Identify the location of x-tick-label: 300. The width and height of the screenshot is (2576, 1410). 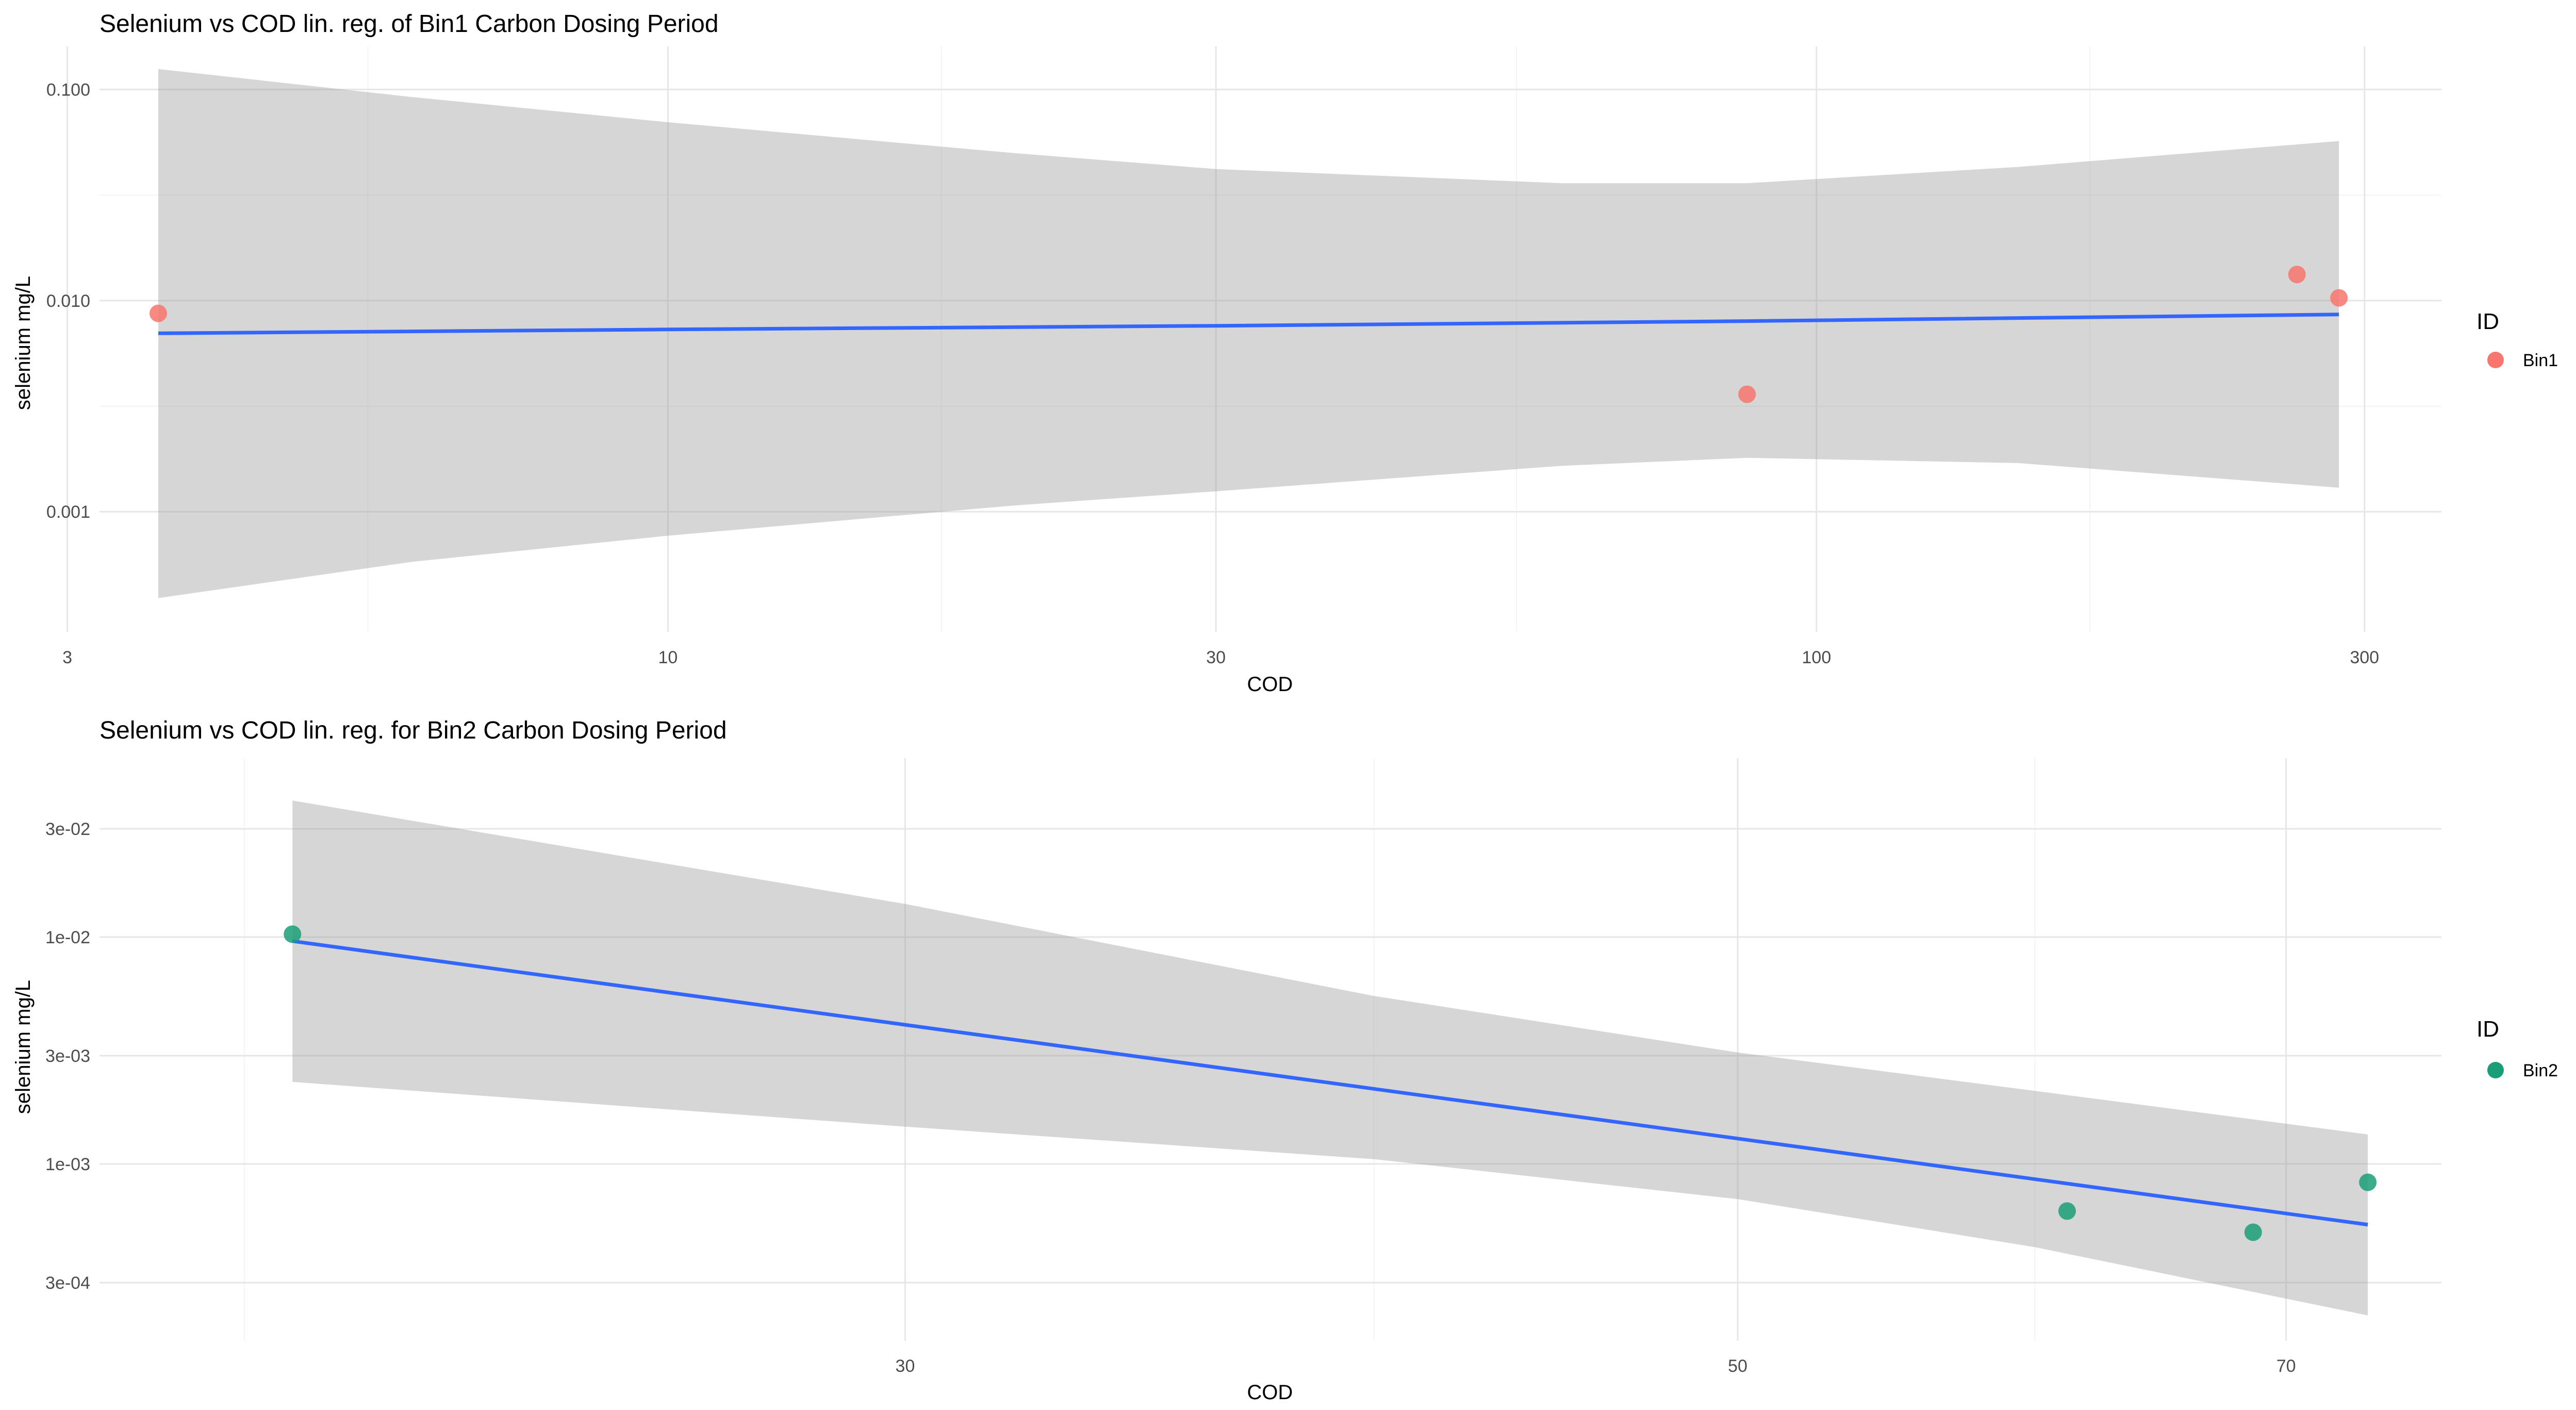
(2365, 658).